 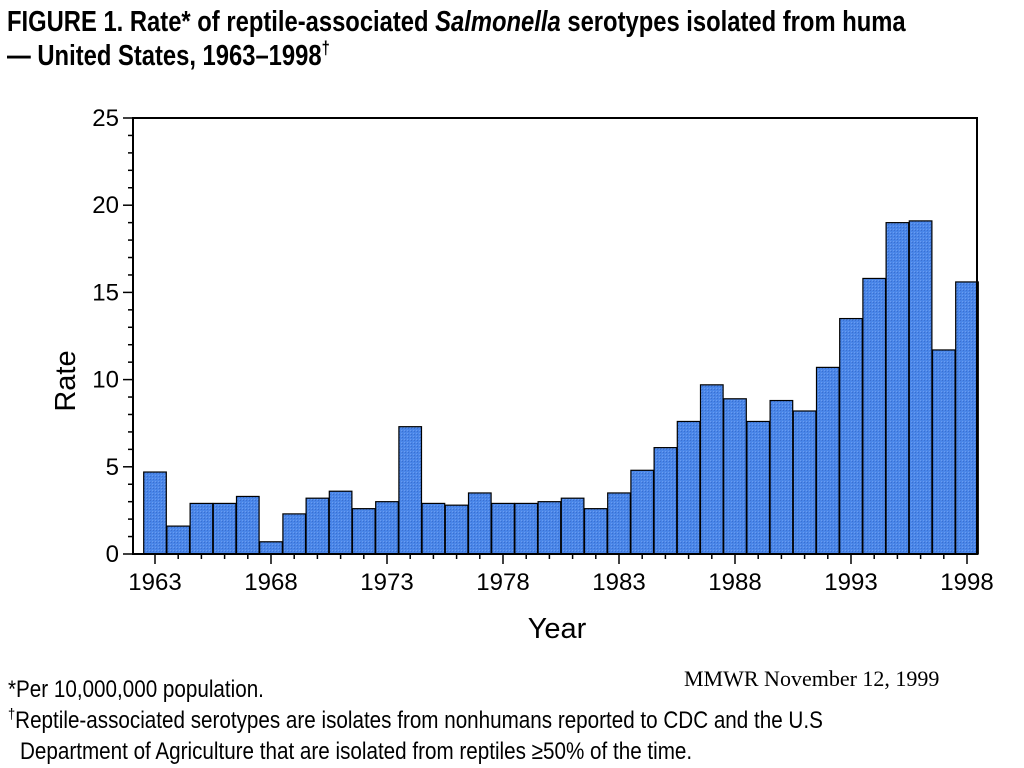 What do you see at coordinates (386, 582) in the screenshot?
I see `x-tick-label-1973: 1973` at bounding box center [386, 582].